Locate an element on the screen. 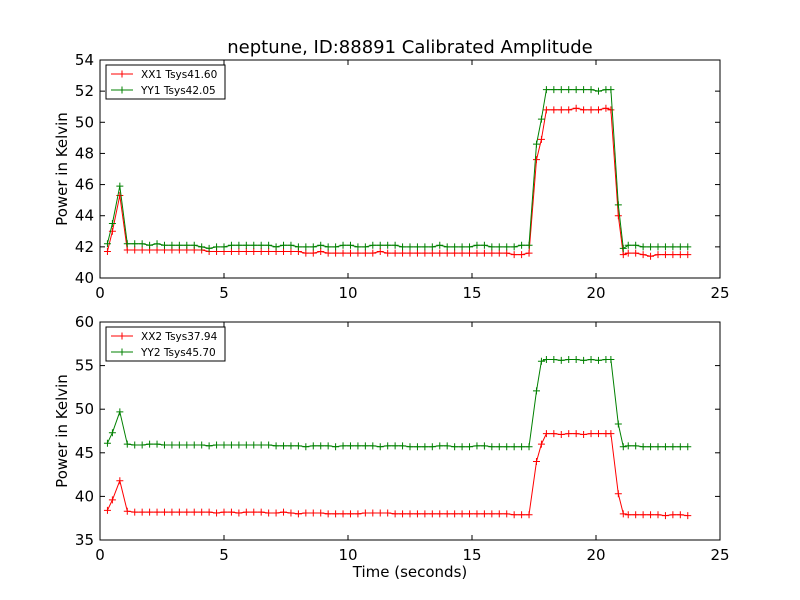 The height and width of the screenshot is (600, 800). y-tick-label: 44 is located at coordinates (84, 216).